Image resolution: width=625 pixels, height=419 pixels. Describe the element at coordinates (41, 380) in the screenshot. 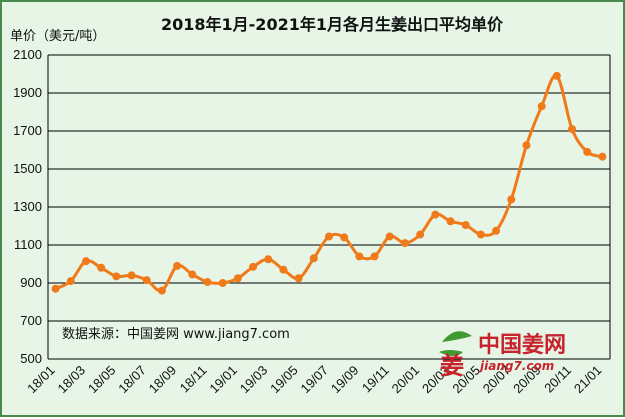

I see `x-tick-label: 18/01` at that location.